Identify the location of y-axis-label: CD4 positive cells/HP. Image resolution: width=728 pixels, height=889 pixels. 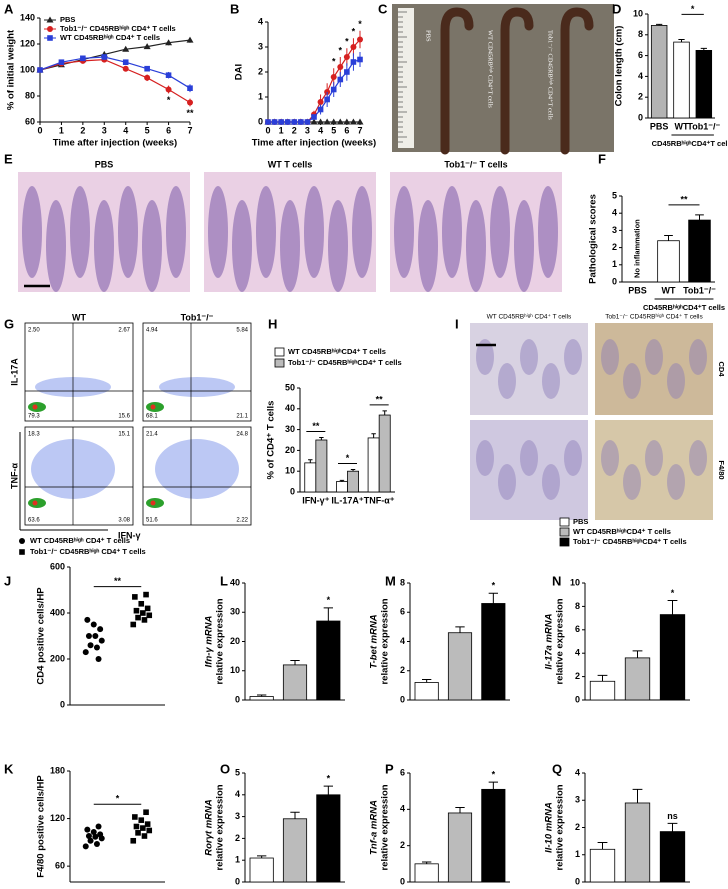
(41, 636).